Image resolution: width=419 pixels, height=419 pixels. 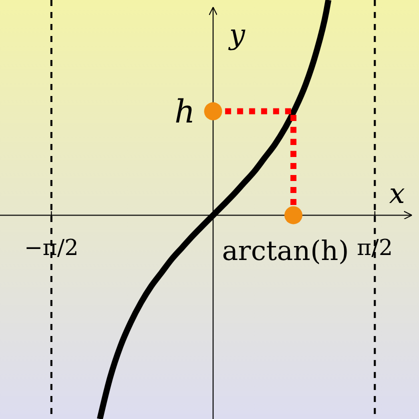 What do you see at coordinates (185, 111) in the screenshot?
I see `annotation: h` at bounding box center [185, 111].